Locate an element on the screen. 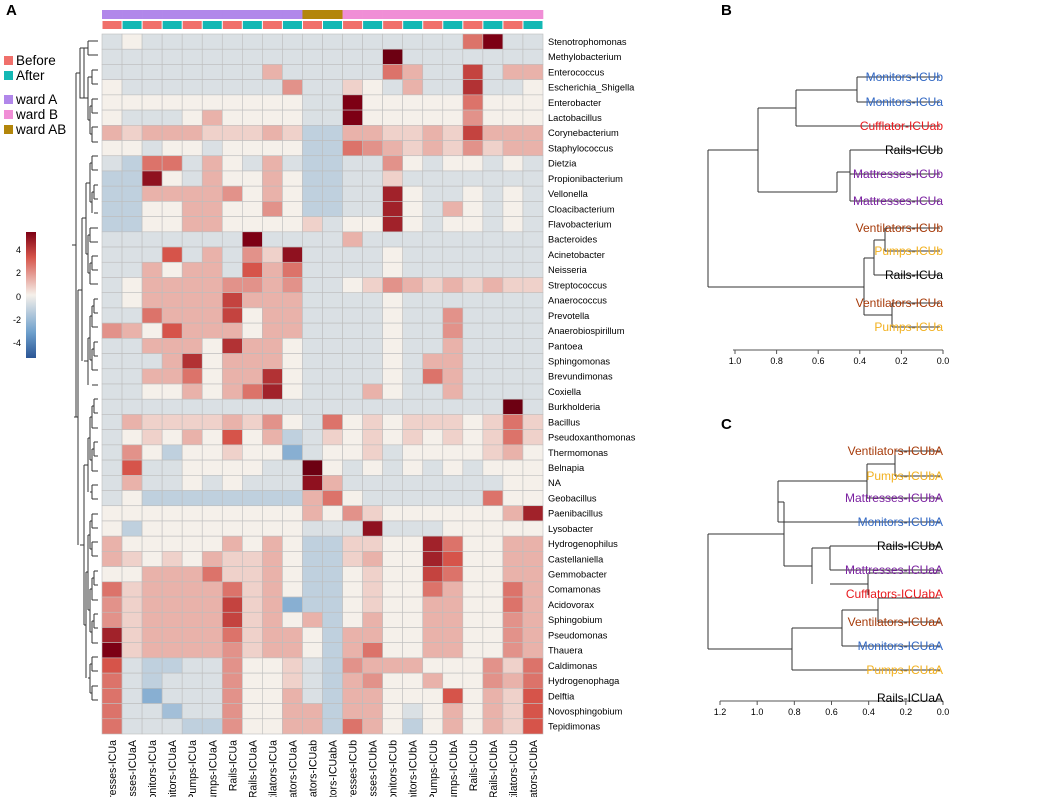 This screenshot has height=797, width=1041. axis-tick-label: 0.4 is located at coordinates (860, 361).